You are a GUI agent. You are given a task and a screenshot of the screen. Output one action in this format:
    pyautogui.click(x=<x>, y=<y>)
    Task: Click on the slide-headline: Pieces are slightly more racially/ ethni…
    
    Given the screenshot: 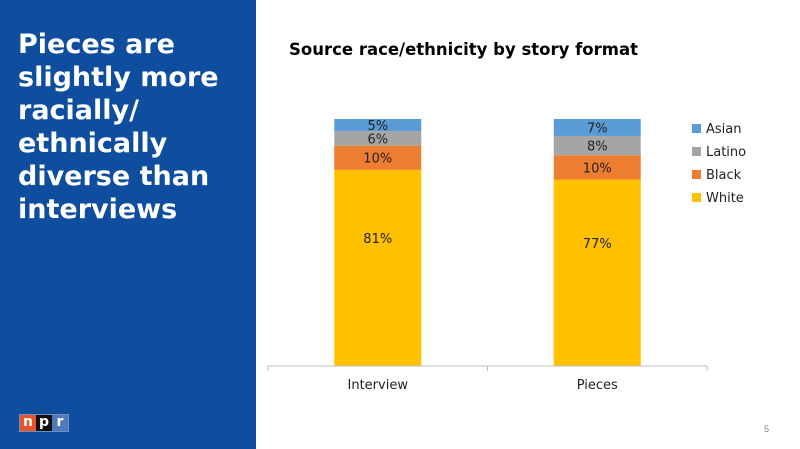 What is the action you would take?
    pyautogui.click(x=118, y=127)
    